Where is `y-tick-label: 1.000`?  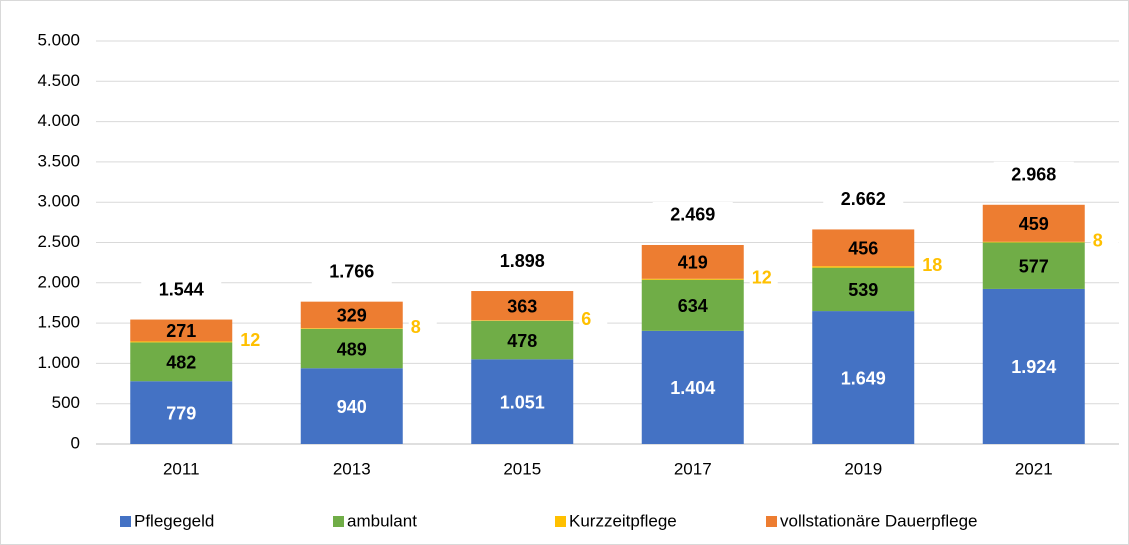 y-tick-label: 1.000 is located at coordinates (58, 362).